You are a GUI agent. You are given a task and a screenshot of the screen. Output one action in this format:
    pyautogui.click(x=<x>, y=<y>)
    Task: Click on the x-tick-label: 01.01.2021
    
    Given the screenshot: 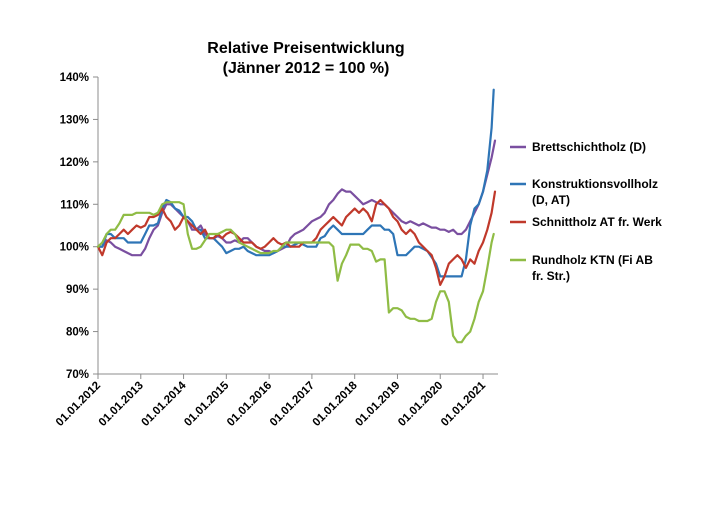 What is the action you would take?
    pyautogui.click(x=464, y=404)
    